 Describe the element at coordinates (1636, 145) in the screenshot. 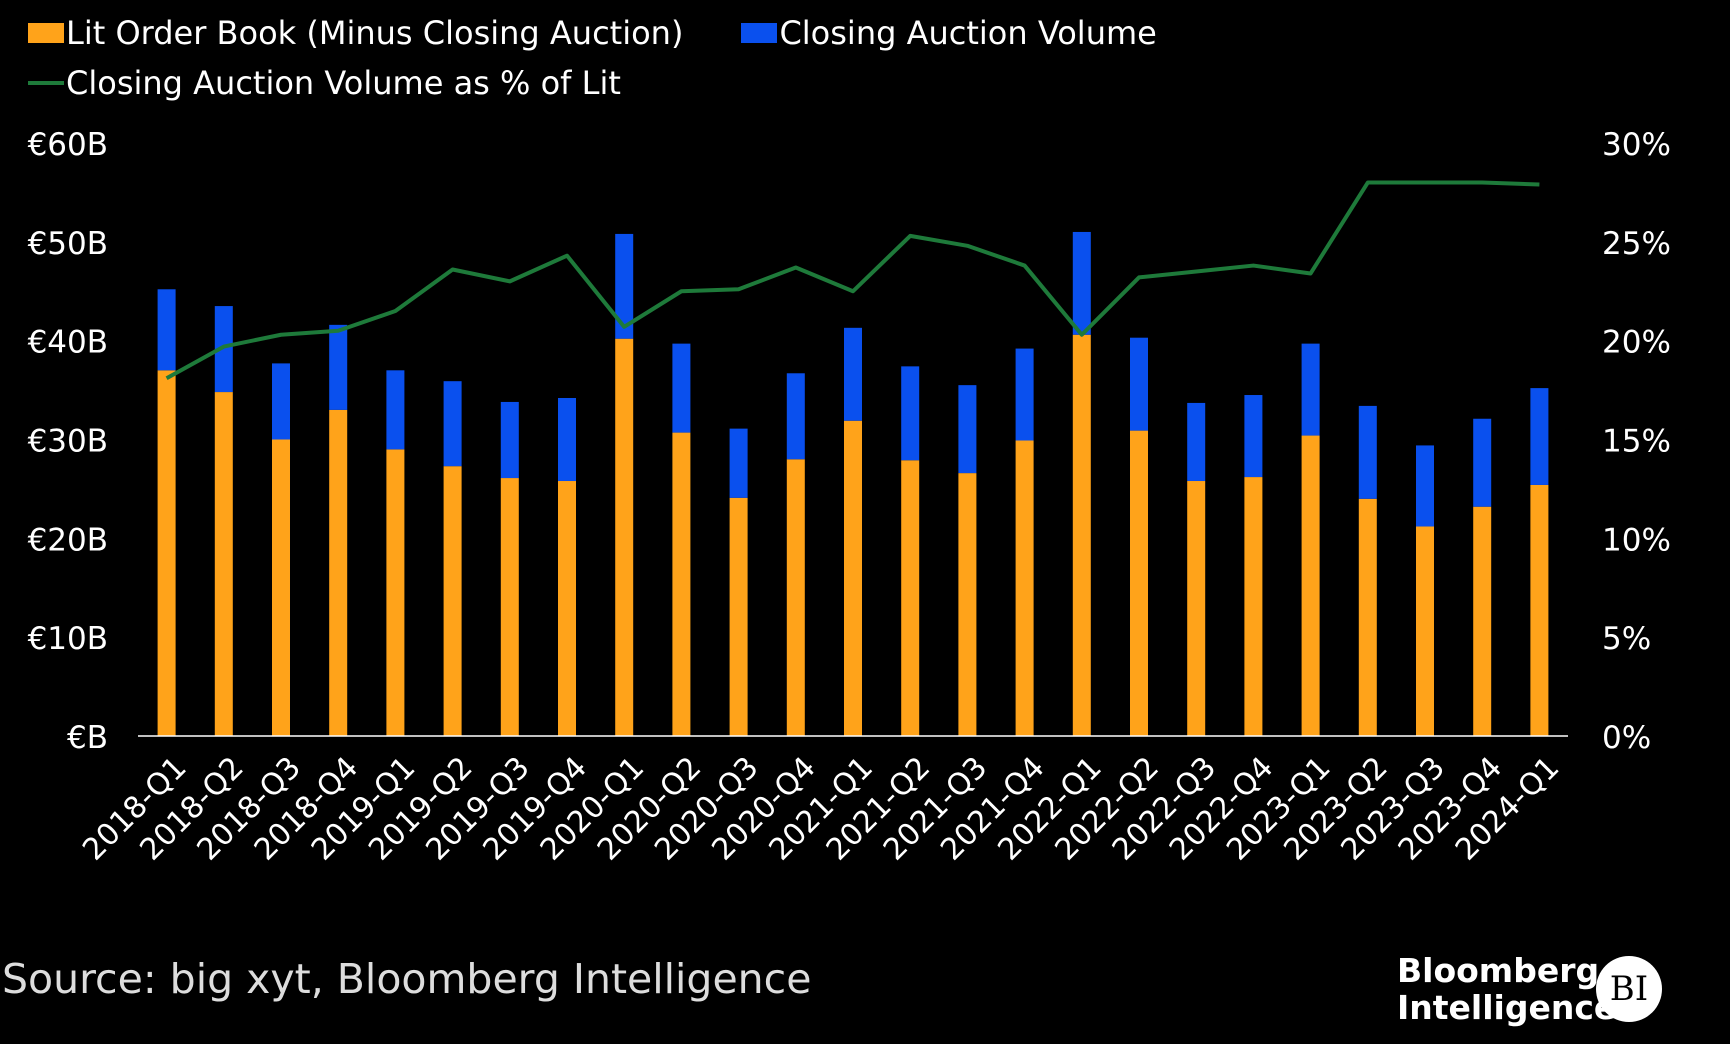

I see `y-right-tick-label: 30%` at that location.